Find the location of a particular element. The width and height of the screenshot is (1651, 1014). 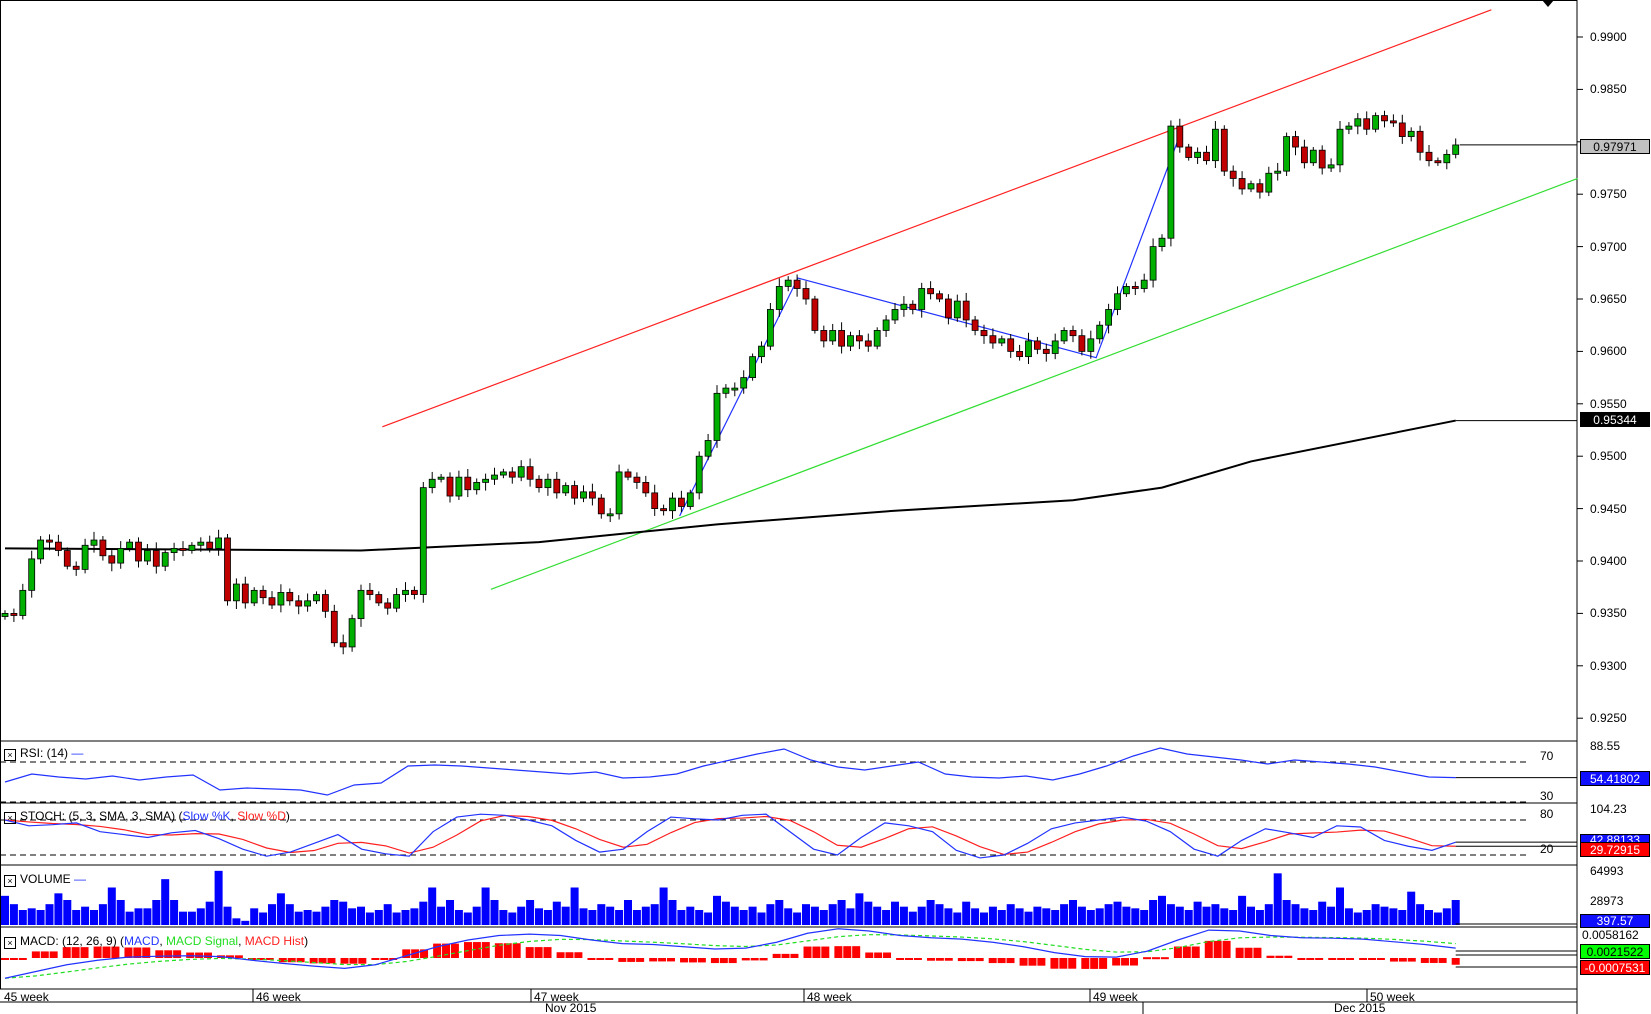

rsi-value-label: 54.41802 is located at coordinates (1615, 778).